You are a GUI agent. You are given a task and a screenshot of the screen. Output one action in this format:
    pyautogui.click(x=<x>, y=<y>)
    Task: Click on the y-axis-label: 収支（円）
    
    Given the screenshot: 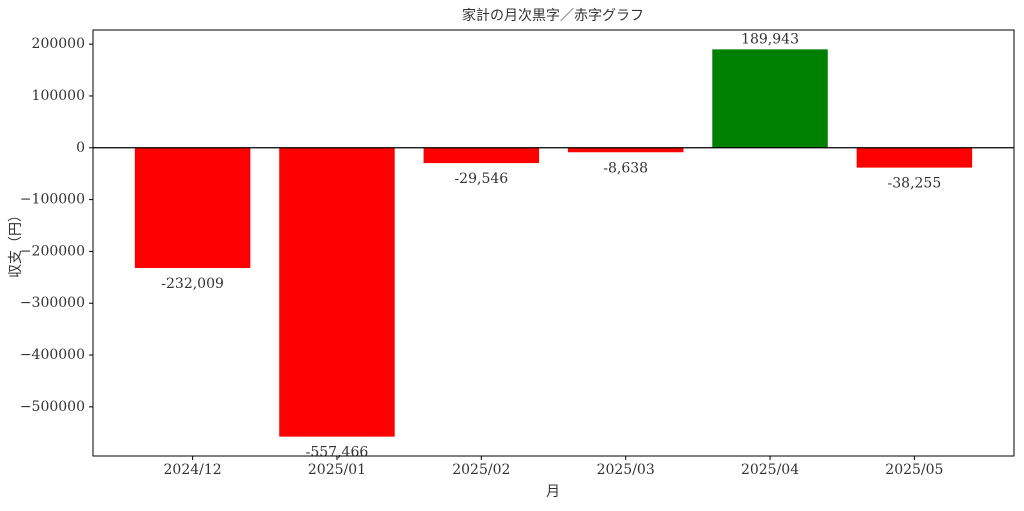 What is the action you would take?
    pyautogui.click(x=16, y=243)
    